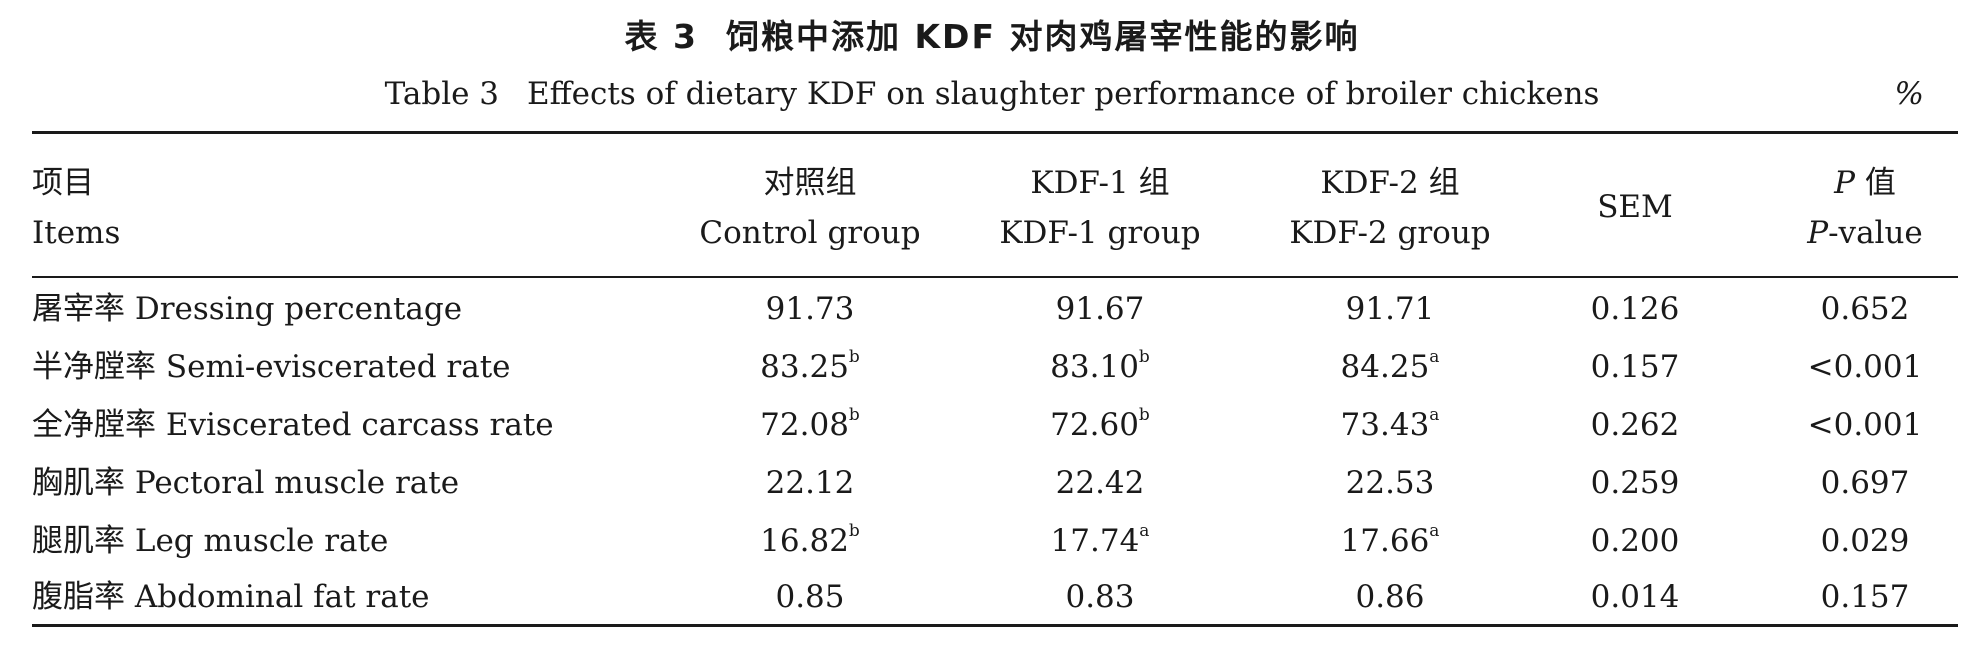 Image resolution: width=1984 pixels, height=654 pixels. I want to click on header-kdf1-en: KDF-1 group, so click(1100, 233).